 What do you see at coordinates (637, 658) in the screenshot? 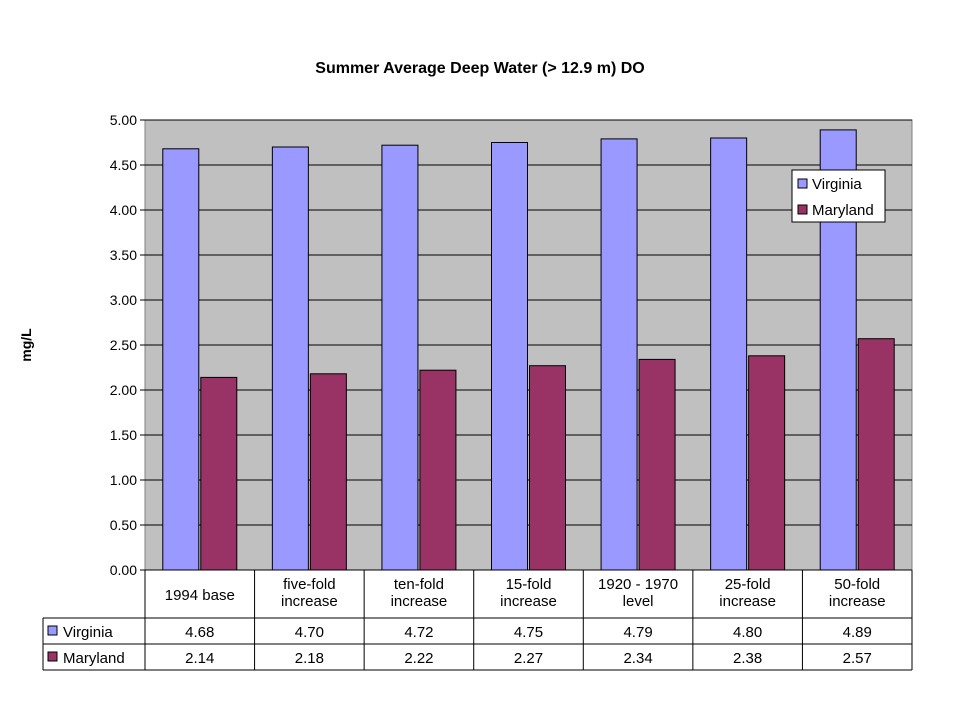
I see `table-value: 2.34` at bounding box center [637, 658].